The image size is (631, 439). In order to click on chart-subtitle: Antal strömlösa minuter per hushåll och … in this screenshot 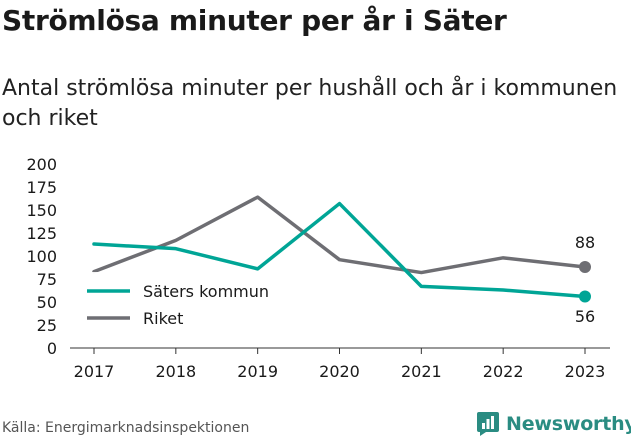, I will do `click(310, 103)`.